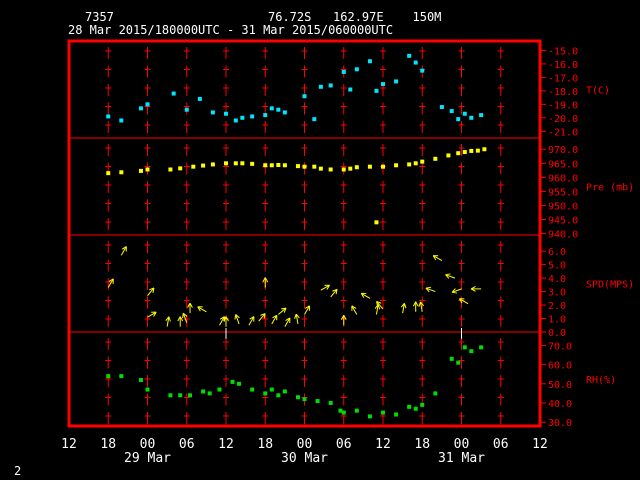 This screenshot has height=480, width=640. I want to click on y-tick-label: -15.0, so click(563, 51).